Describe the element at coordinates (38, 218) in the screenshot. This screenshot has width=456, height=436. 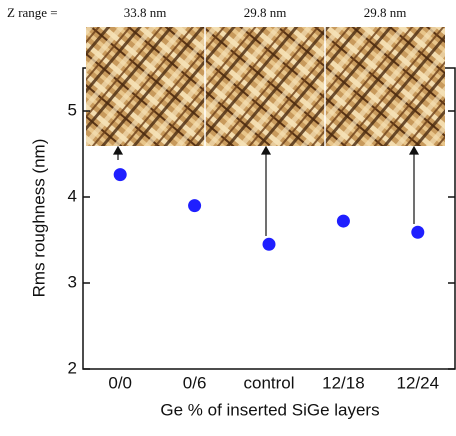
I see `y-axis-label: Rms roughness (nm)` at that location.